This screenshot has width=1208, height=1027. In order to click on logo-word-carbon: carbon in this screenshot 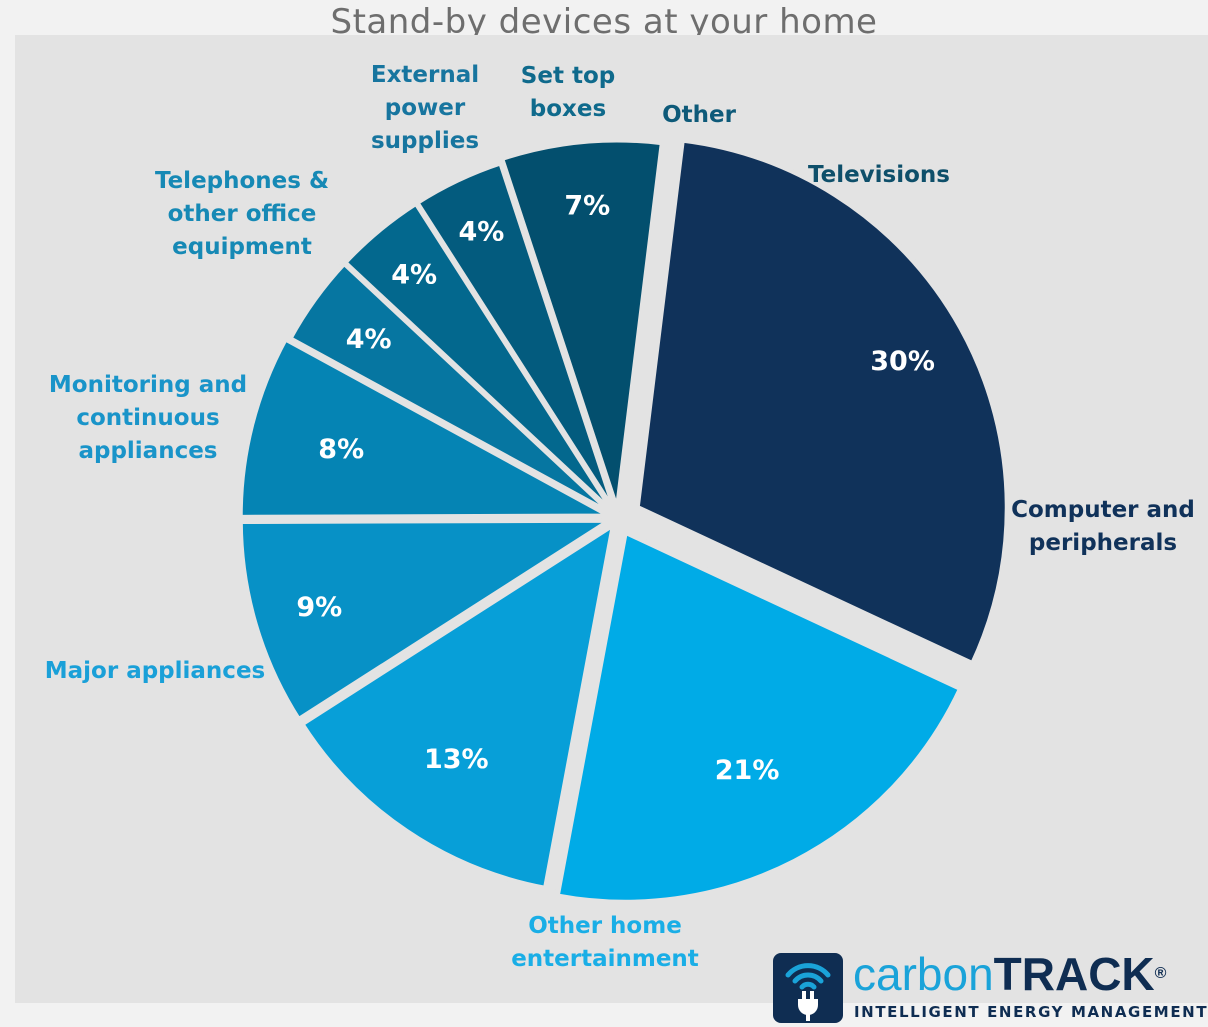, I will do `click(923, 974)`.